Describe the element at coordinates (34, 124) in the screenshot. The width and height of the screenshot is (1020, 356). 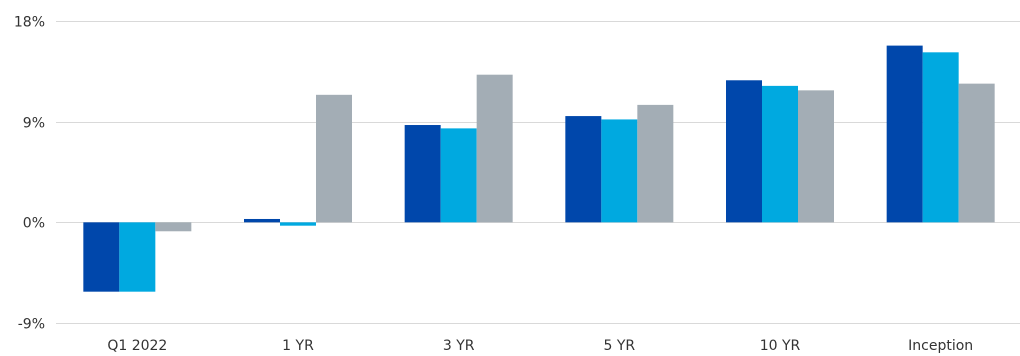
I see `y-tick-label: 9%` at that location.